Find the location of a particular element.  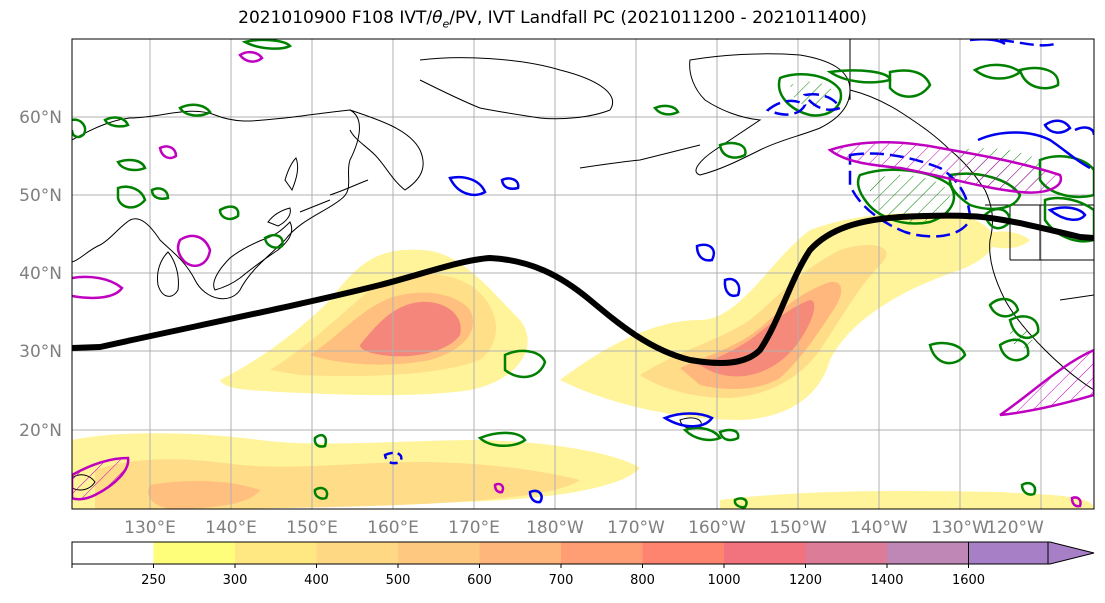

colorbar-tick-label: 1000 is located at coordinates (723, 580).